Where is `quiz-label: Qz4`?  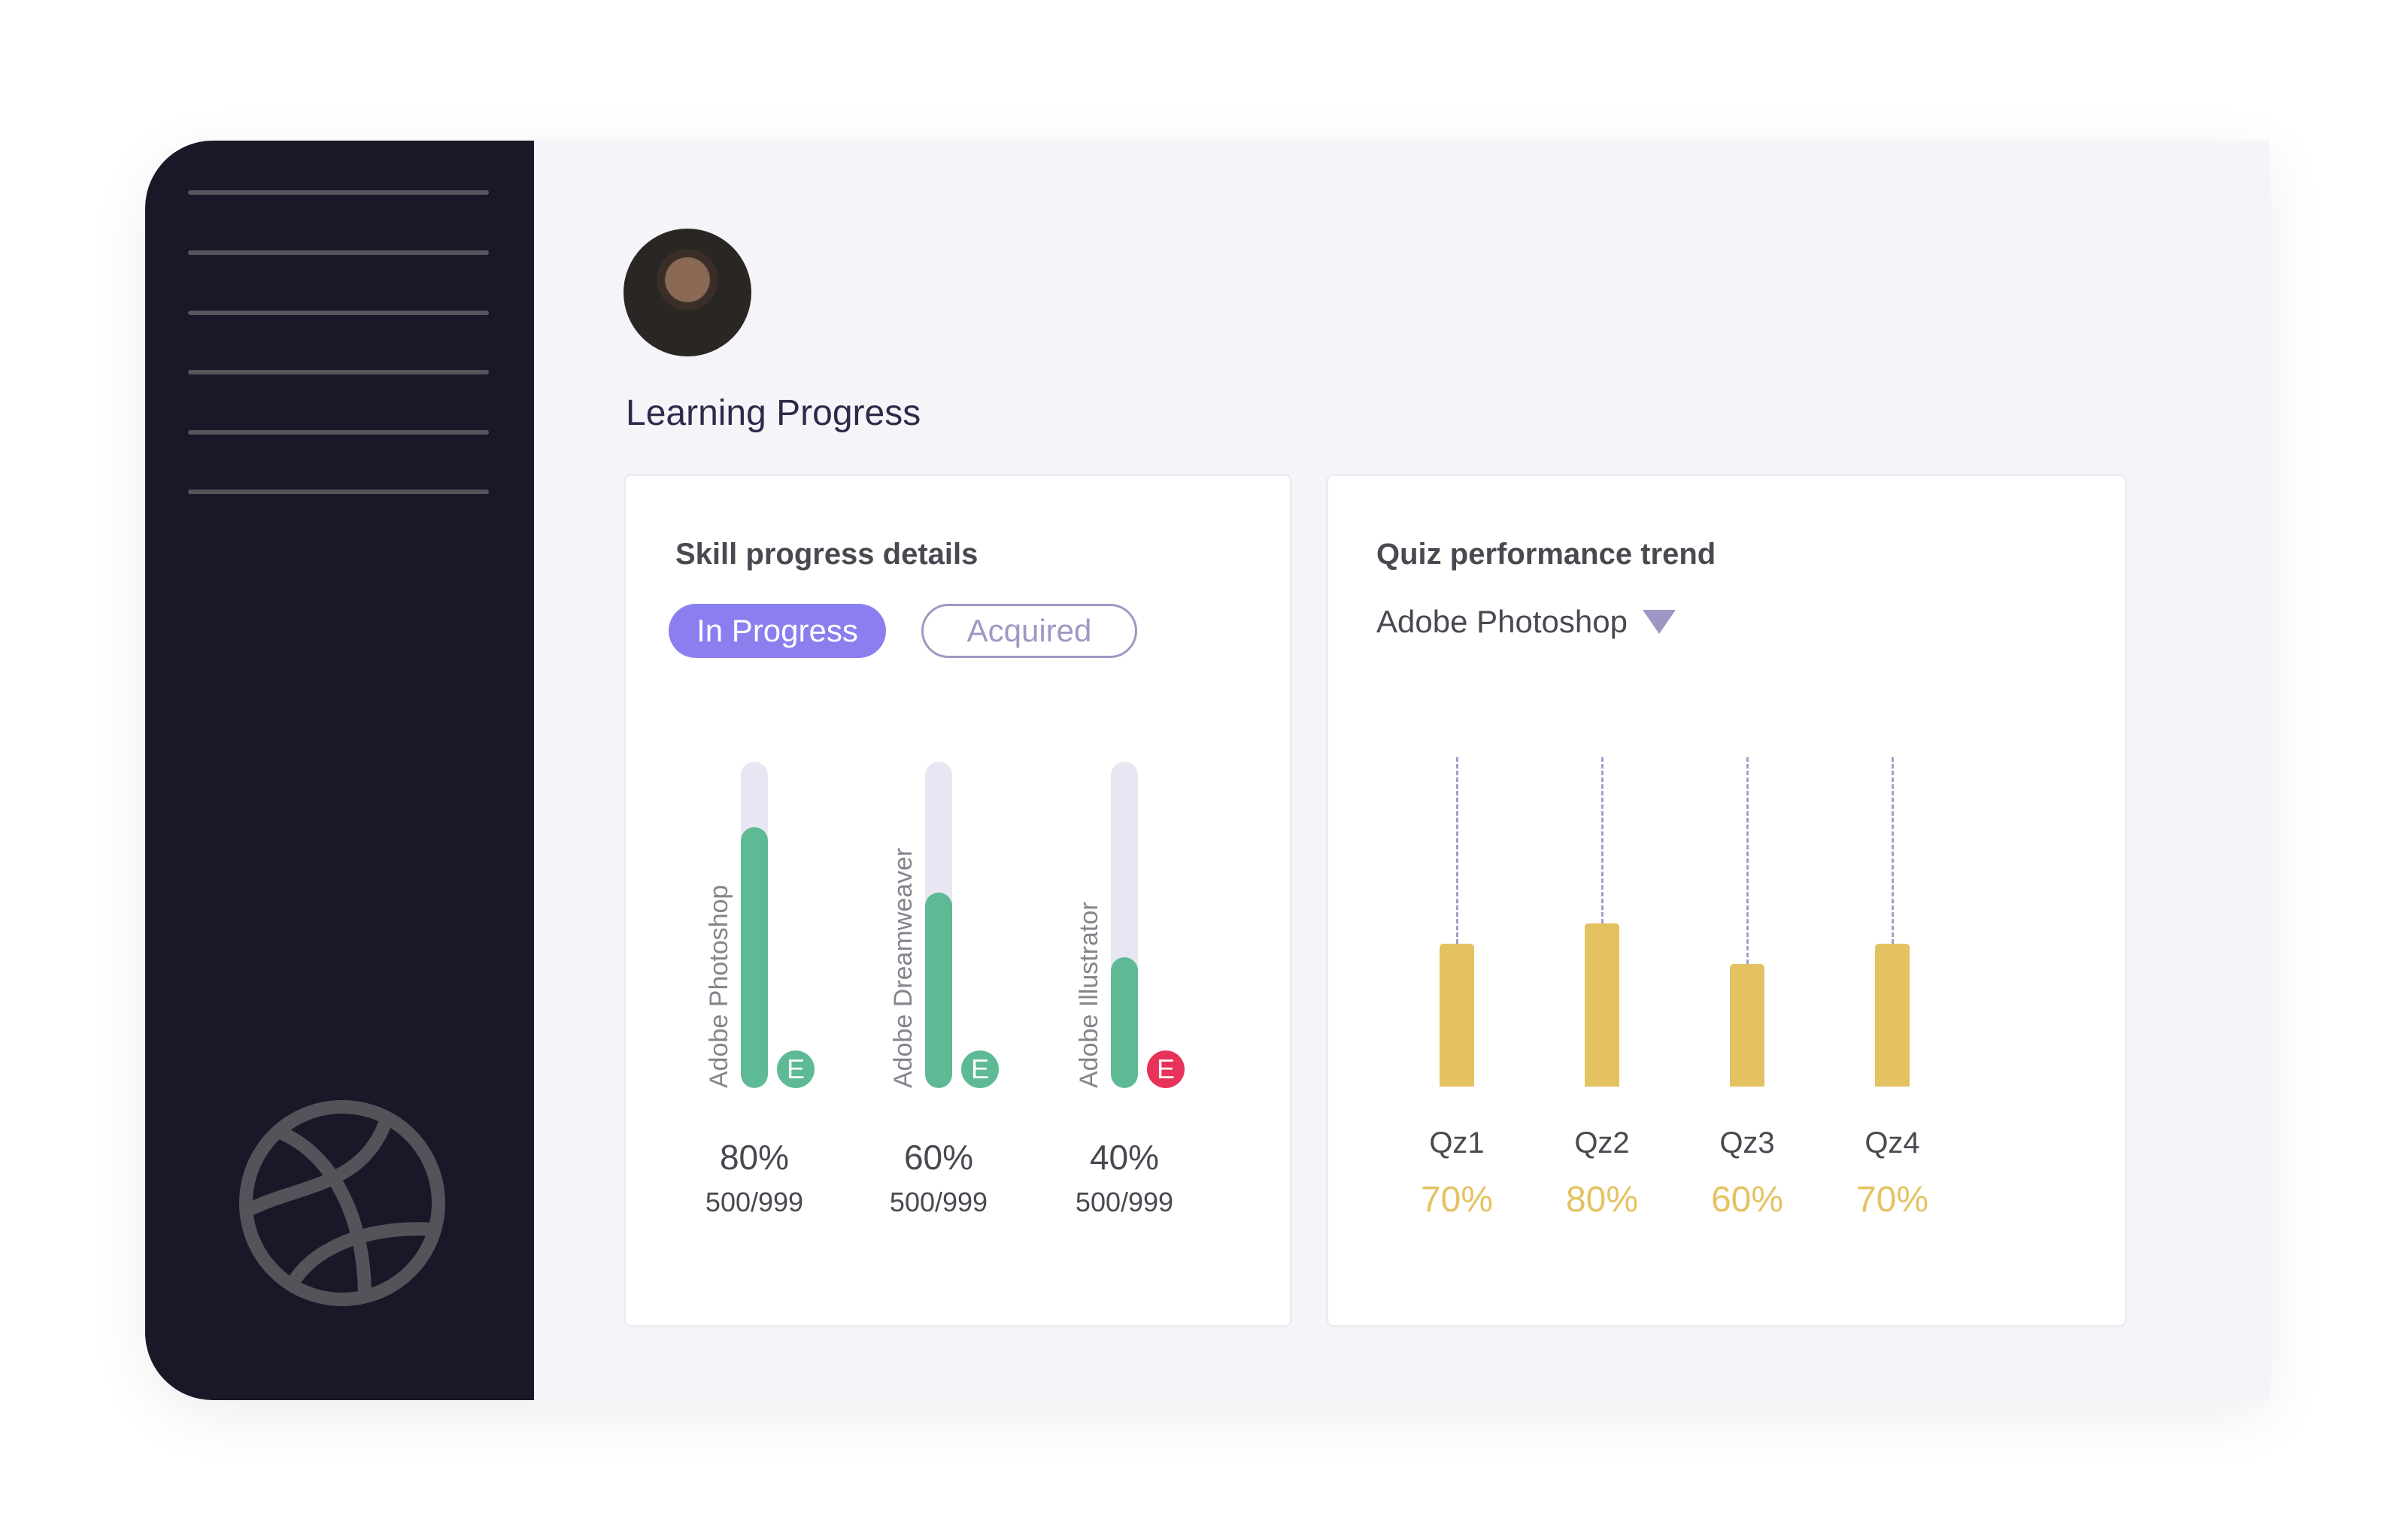
quiz-label: Qz4 is located at coordinates (1892, 1143).